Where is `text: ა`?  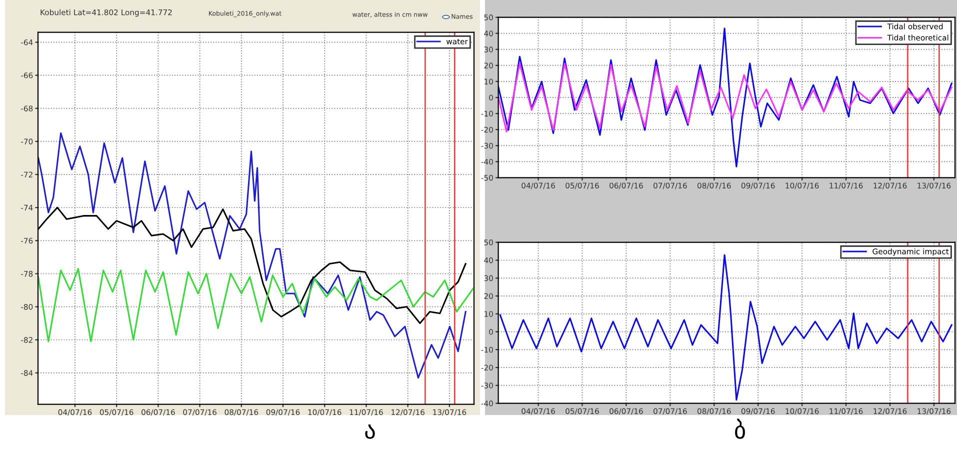
text: ა is located at coordinates (370, 431).